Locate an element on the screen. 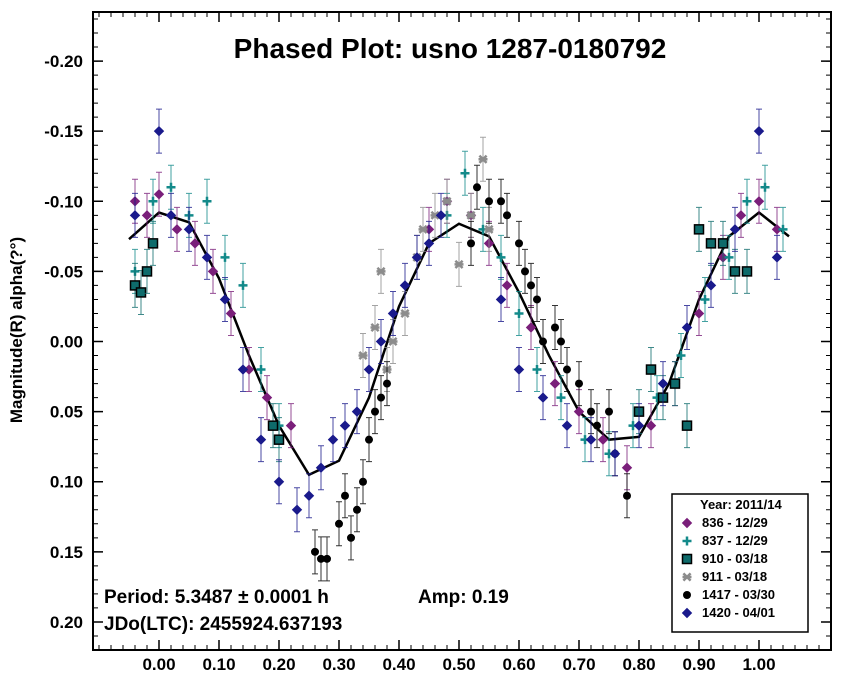  legend-label: 1420 - 04/01 is located at coordinates (738, 612).